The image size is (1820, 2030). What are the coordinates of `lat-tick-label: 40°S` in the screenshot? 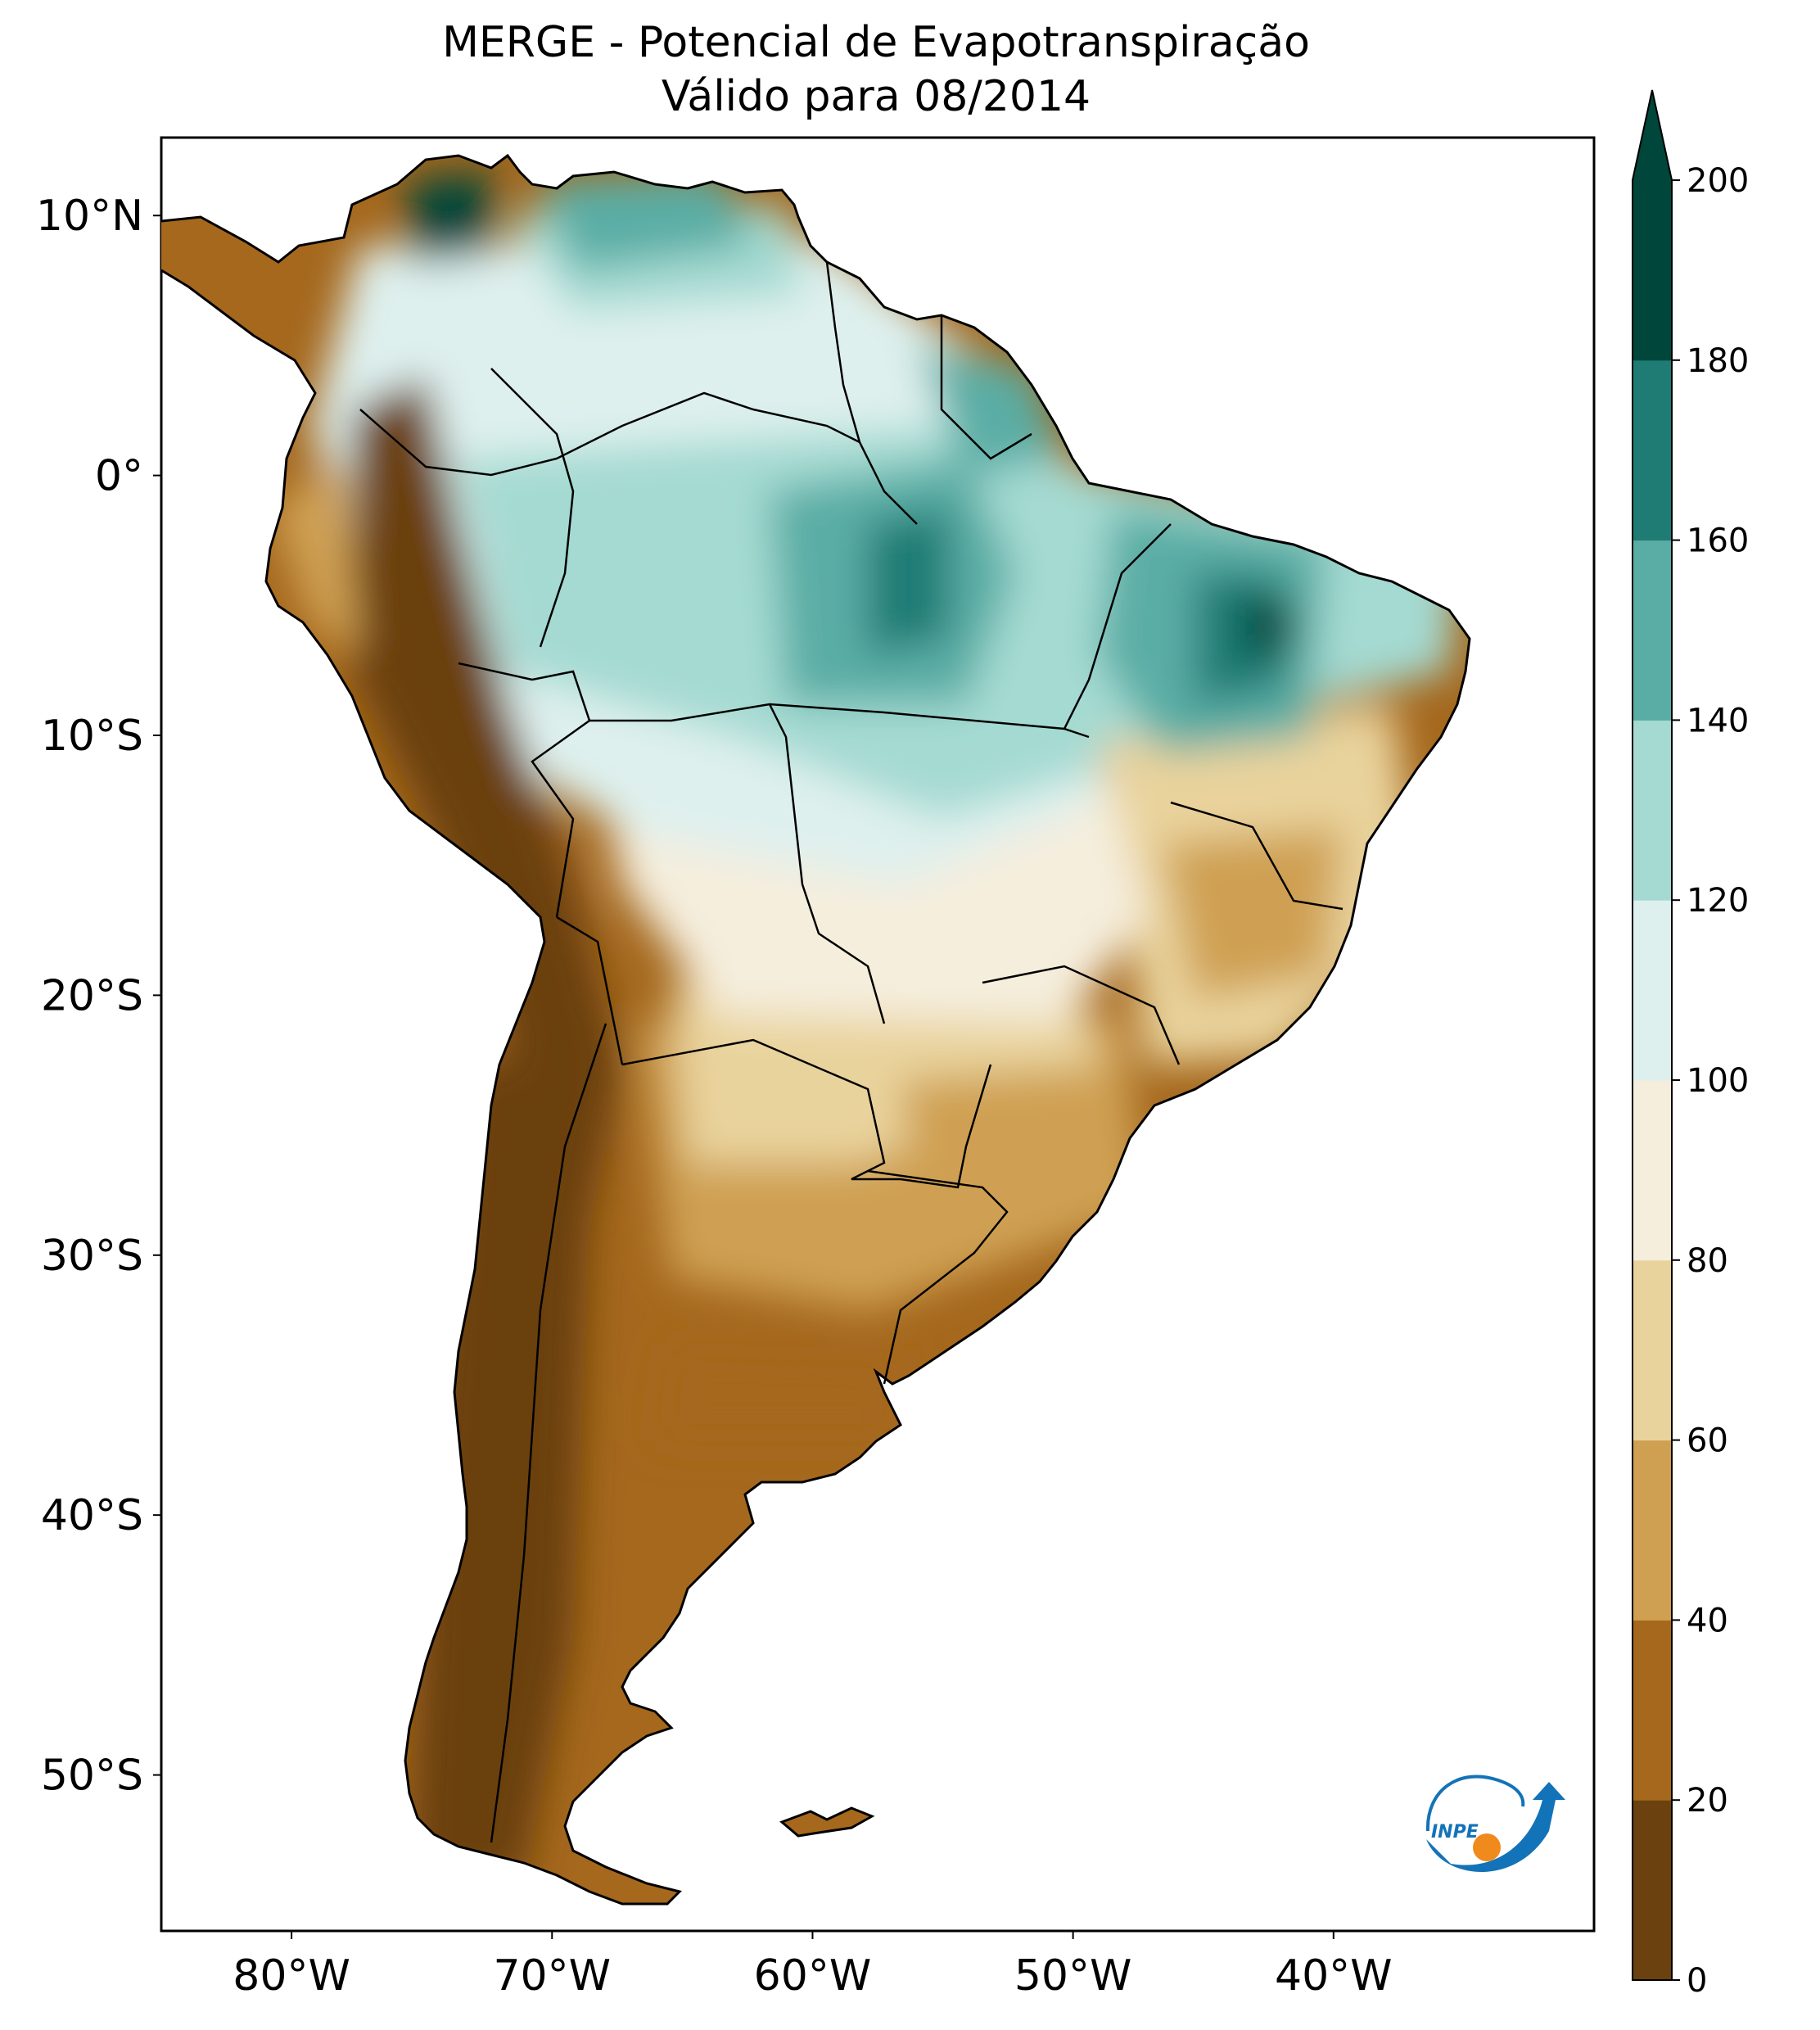 It's located at (92, 1515).